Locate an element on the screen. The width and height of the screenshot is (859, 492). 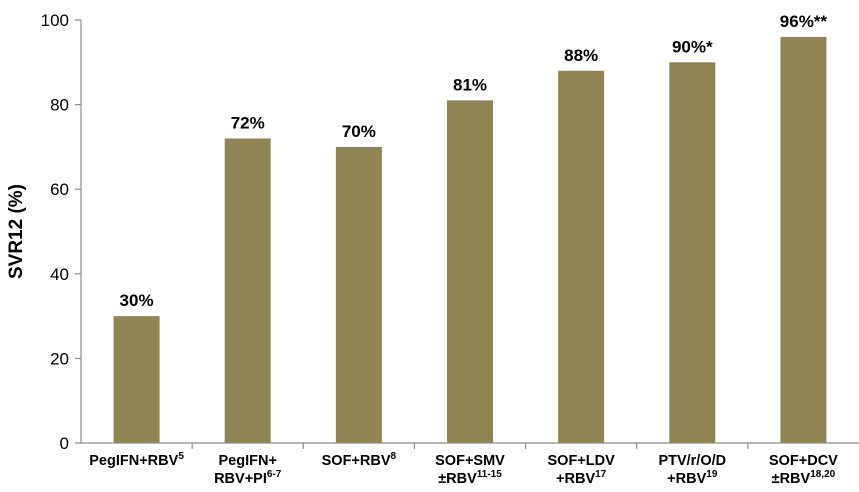
y-tick-label: 0 is located at coordinates (64, 443).